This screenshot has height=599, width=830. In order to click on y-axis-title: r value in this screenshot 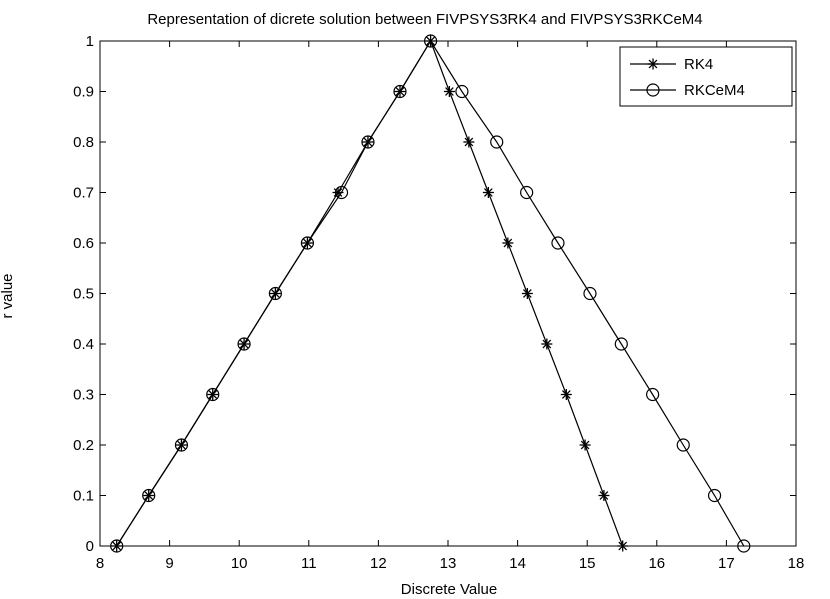, I will do `click(8, 295)`.